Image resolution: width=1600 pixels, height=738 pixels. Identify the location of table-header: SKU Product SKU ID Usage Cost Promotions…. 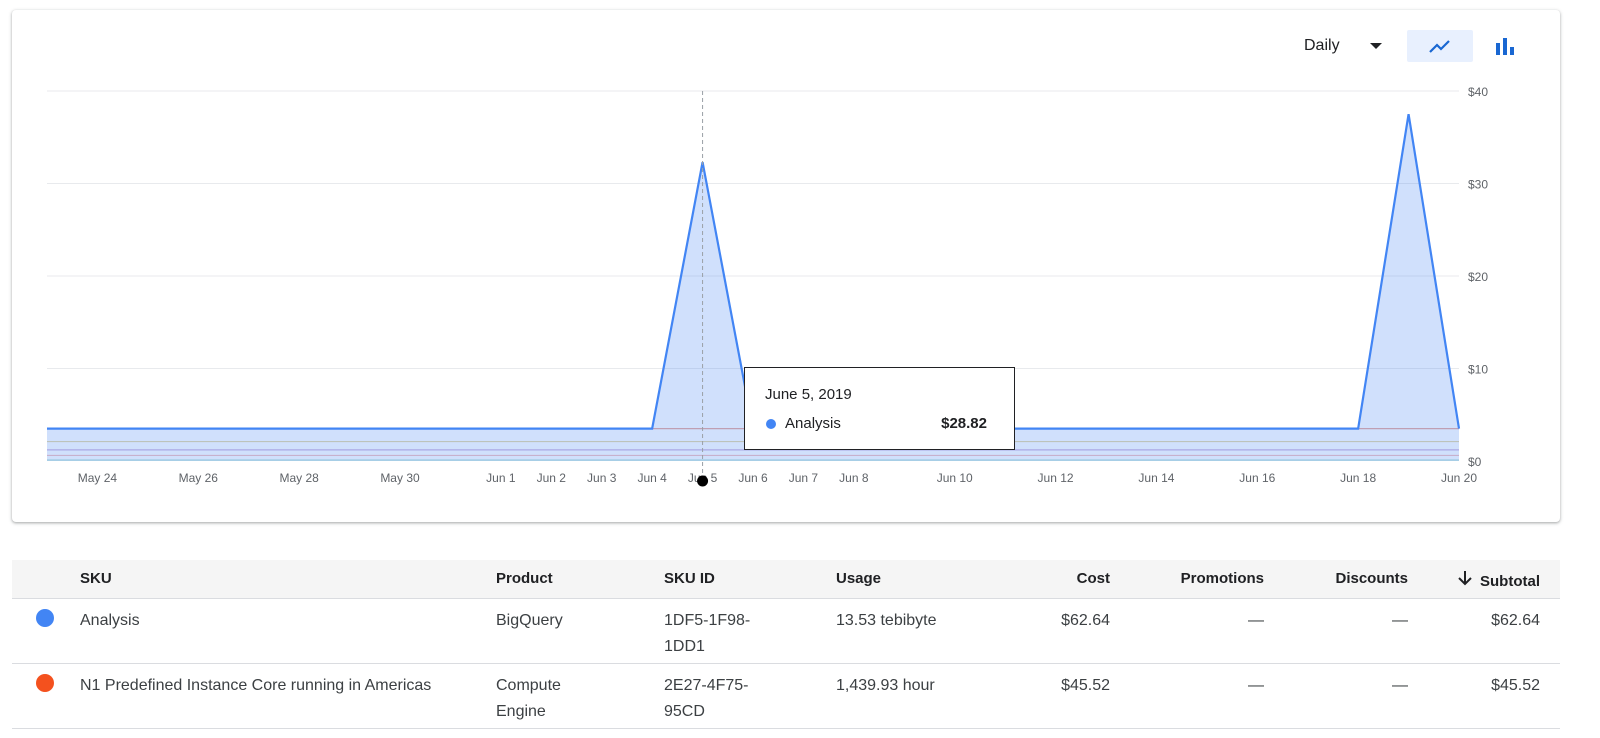
(786, 579).